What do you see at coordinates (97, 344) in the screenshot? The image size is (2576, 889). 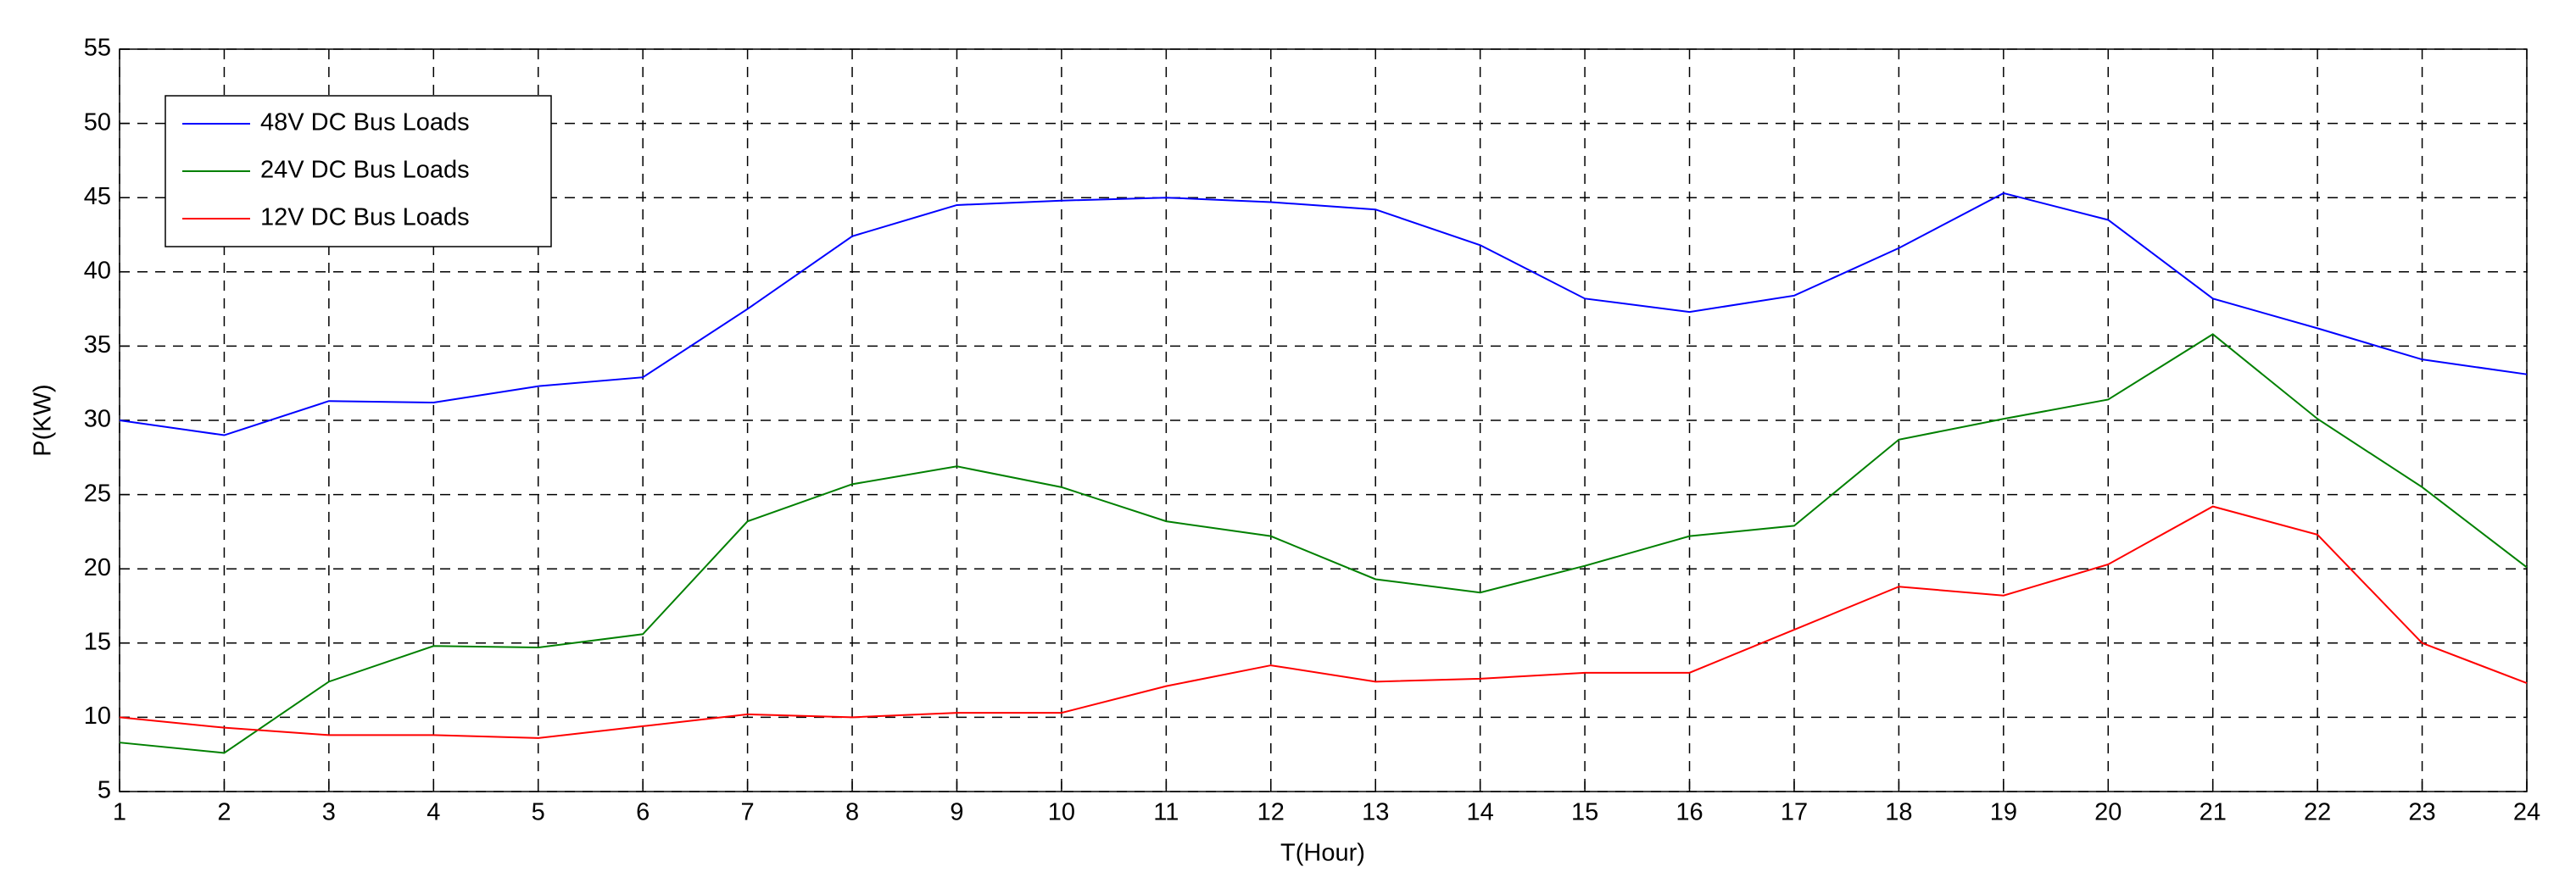 I see `y-tick-label: 35` at bounding box center [97, 344].